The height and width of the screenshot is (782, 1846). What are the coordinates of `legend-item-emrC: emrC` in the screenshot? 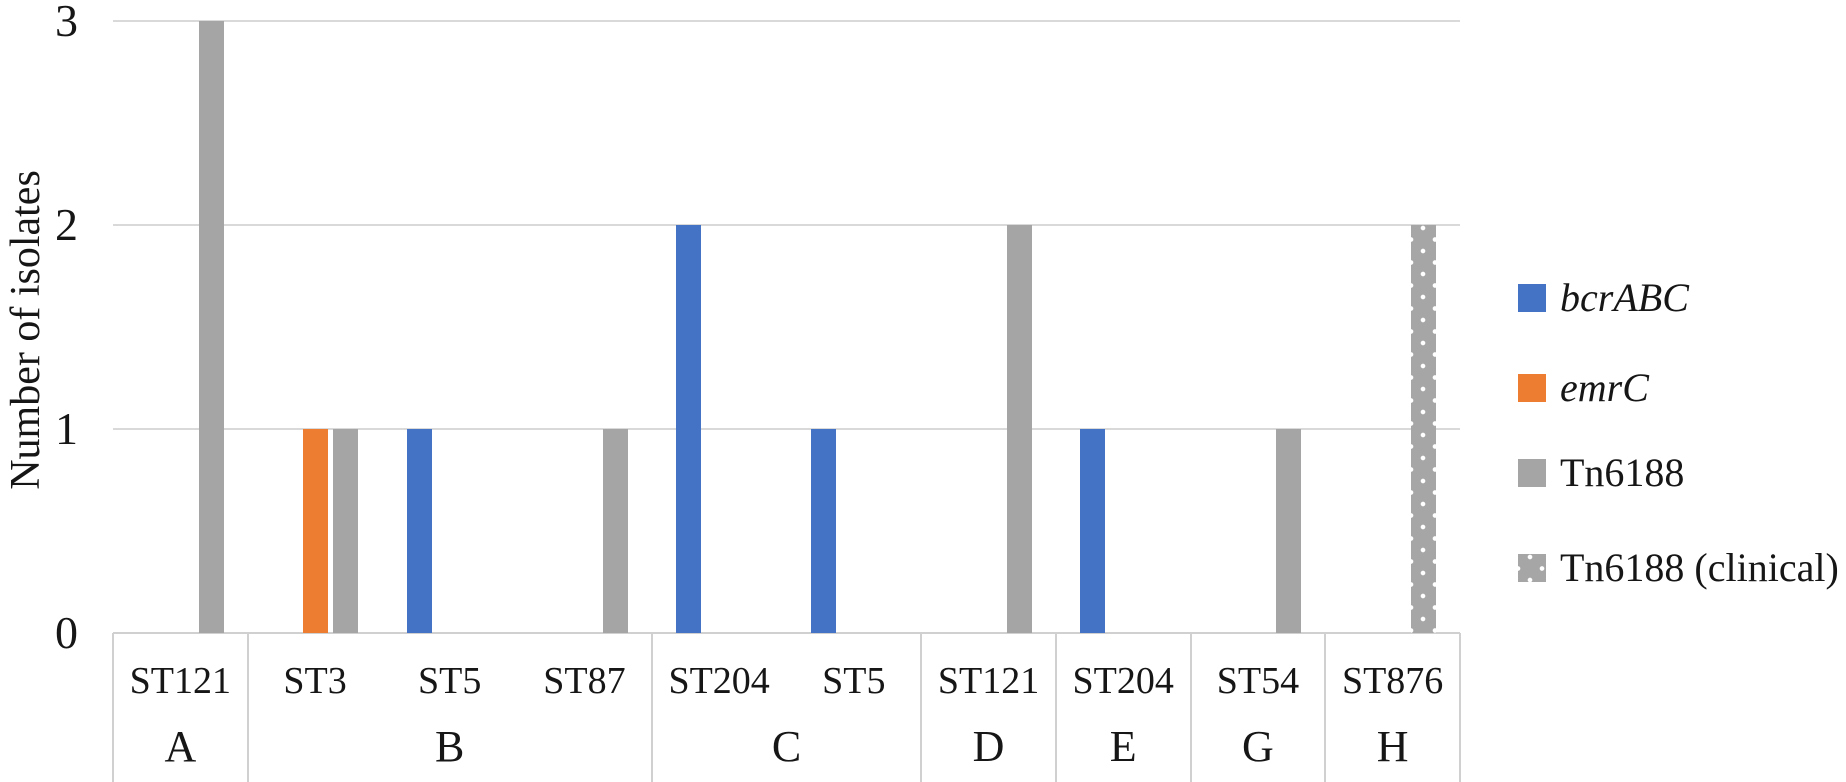 It's located at (1583, 388).